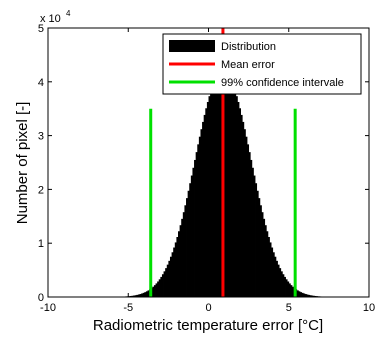 The height and width of the screenshot is (340, 377). I want to click on y-tick-label: 3, so click(41, 137).